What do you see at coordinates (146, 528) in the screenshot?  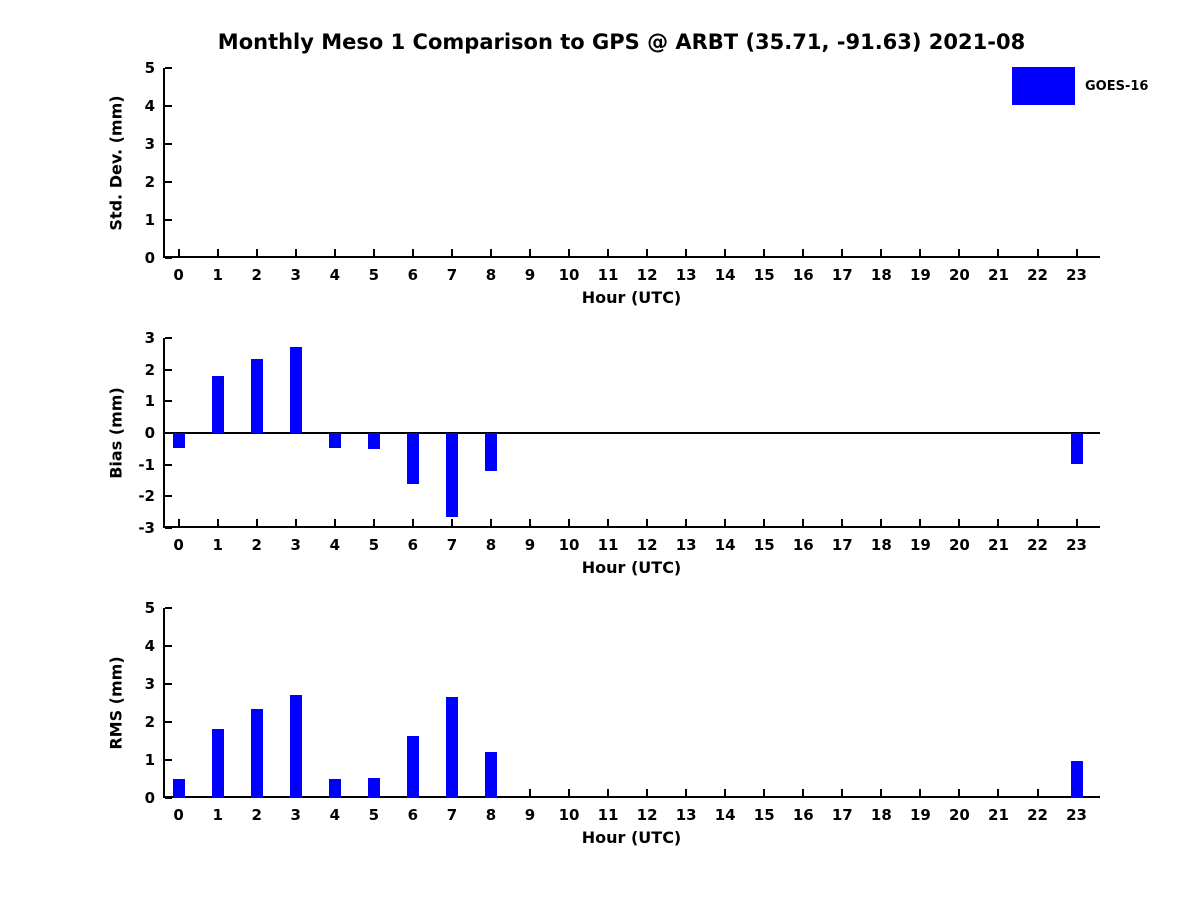 I see `y-tick-label: -3` at bounding box center [146, 528].